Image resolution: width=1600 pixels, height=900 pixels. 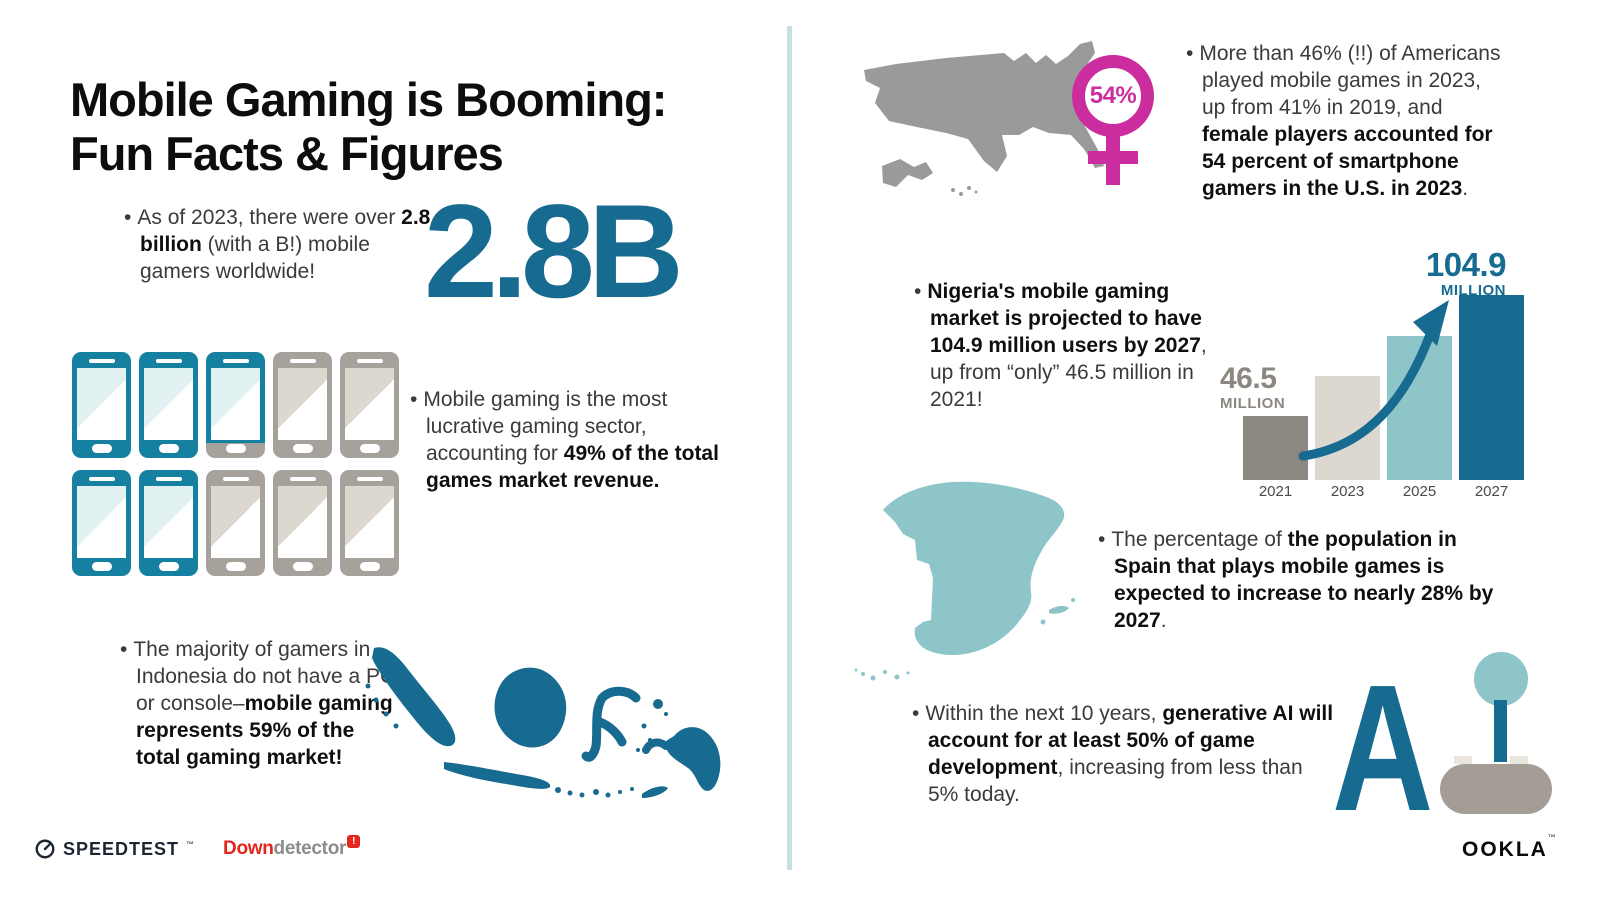 I want to click on joystick-stem, so click(x=1500, y=731).